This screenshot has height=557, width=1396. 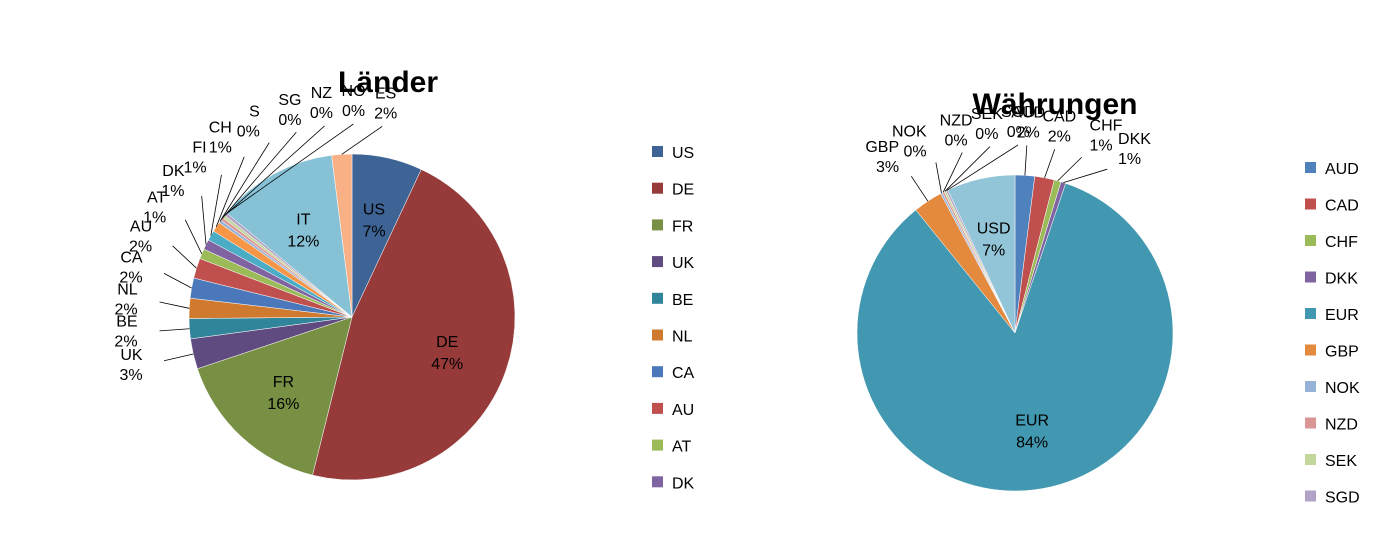 I want to click on legend-label: EUR, so click(x=1342, y=315).